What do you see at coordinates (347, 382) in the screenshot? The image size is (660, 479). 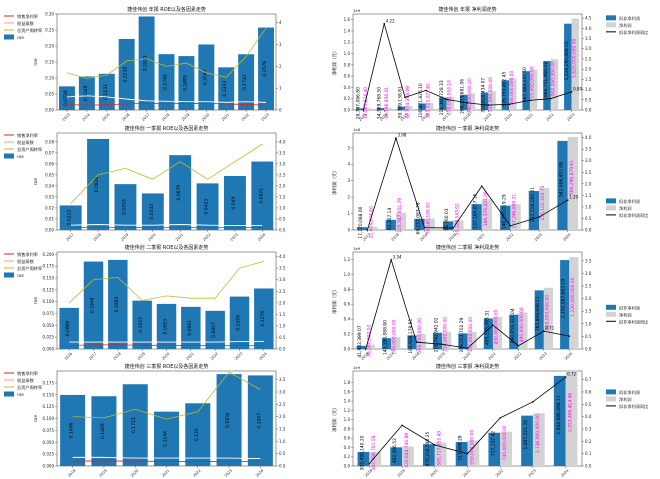 I see `y-tick-label: 1.8` at bounding box center [347, 382].